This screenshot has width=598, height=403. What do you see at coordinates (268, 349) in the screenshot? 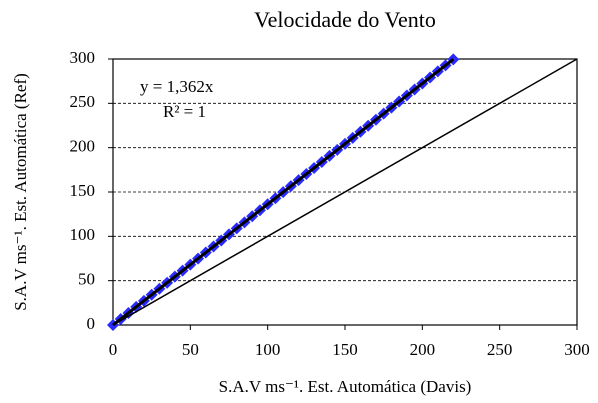
I see `x-tick-label: 100` at bounding box center [268, 349].